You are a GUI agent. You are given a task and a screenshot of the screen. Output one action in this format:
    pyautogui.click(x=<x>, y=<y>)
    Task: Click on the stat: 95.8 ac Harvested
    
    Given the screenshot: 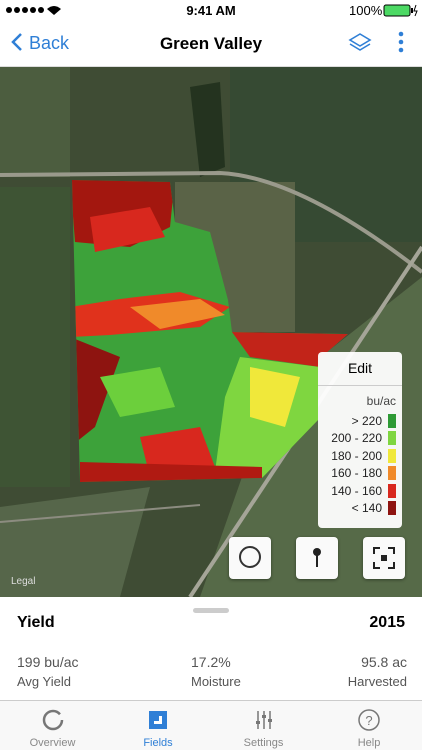 What is the action you would take?
    pyautogui.click(x=377, y=671)
    